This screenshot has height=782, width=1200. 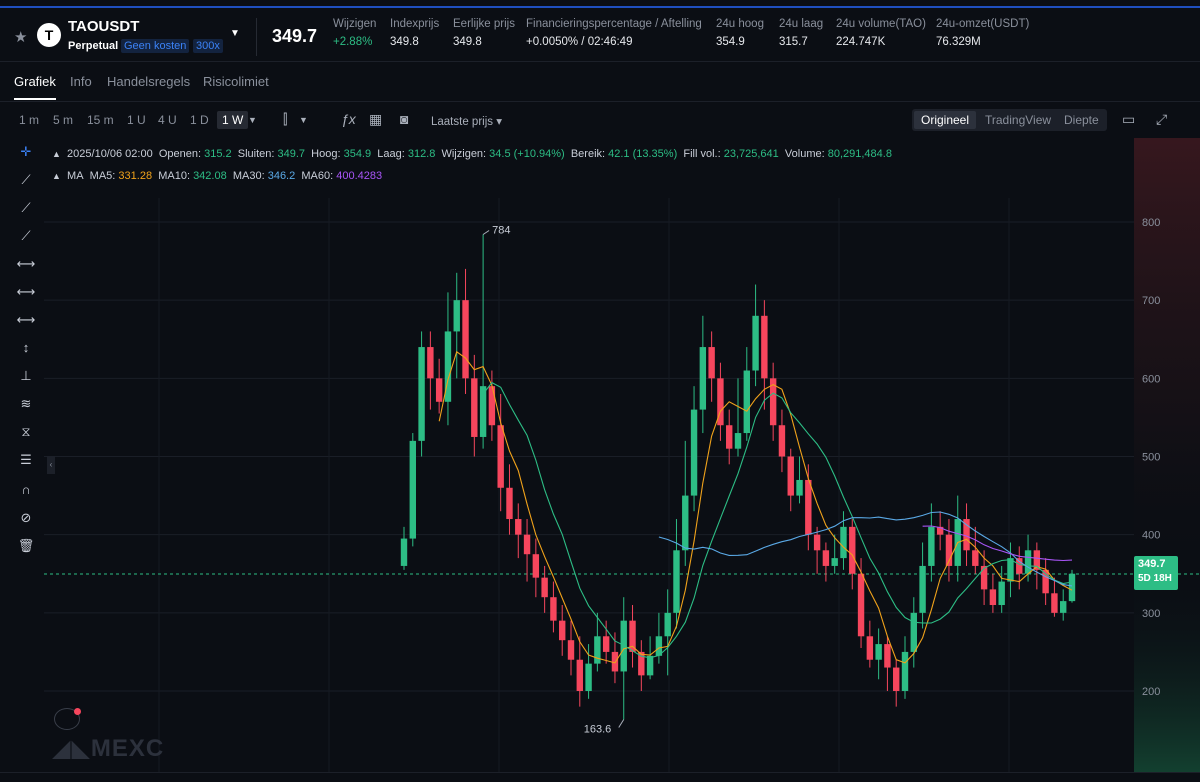 What do you see at coordinates (67, 719) in the screenshot?
I see `notification-icon` at bounding box center [67, 719].